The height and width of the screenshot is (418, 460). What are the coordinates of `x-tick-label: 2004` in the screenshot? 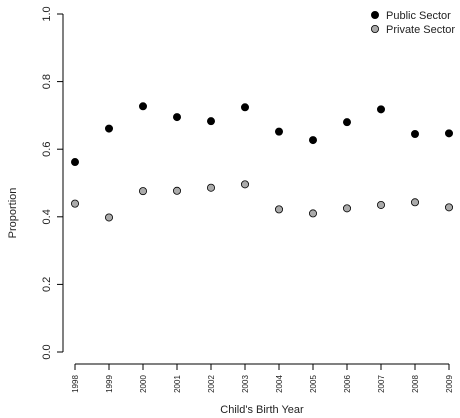 It's located at (279, 384).